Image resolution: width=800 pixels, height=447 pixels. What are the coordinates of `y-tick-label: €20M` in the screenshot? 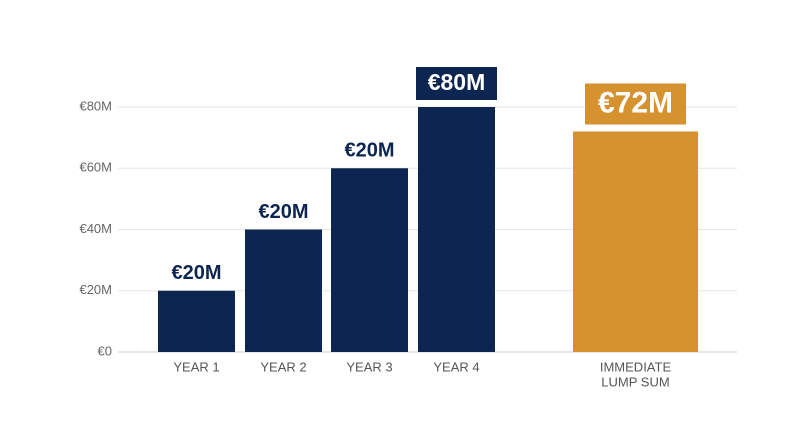 It's located at (95, 289).